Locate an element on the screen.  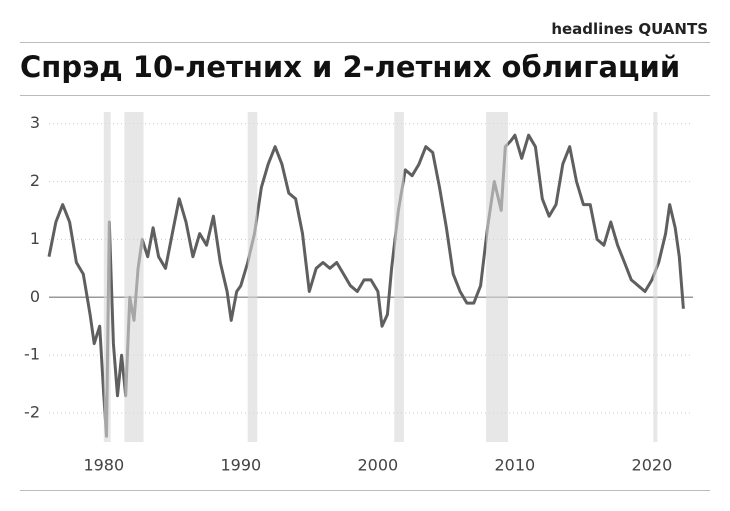
brand: headlines QUANTS is located at coordinates (629, 29).